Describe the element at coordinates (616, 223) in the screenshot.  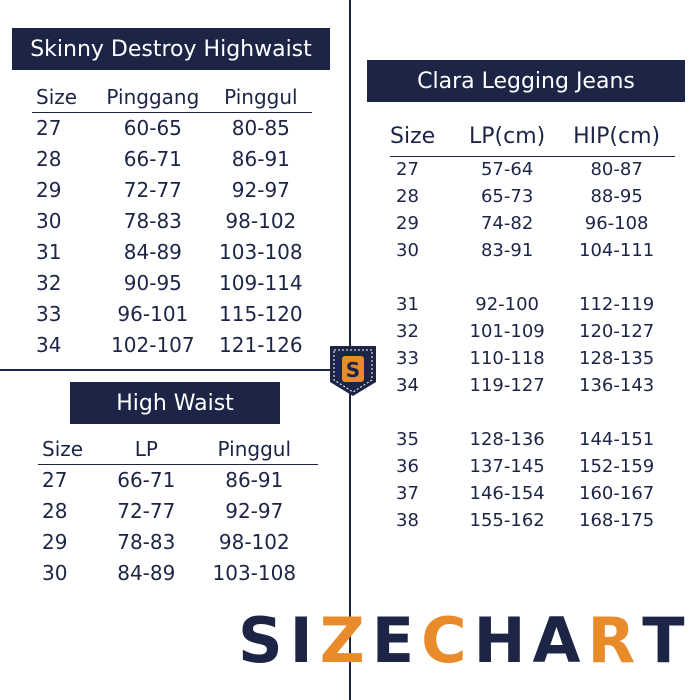
I see `measurement-cell: 96-108` at that location.